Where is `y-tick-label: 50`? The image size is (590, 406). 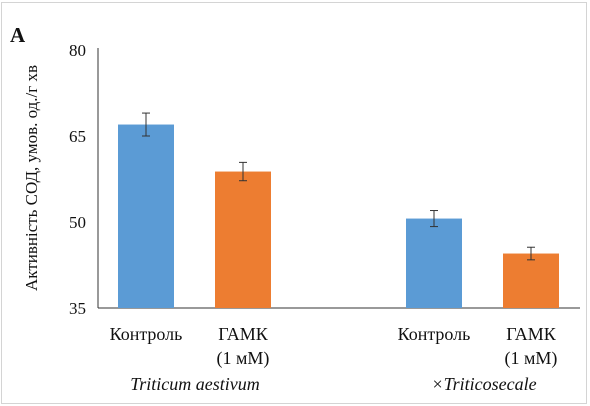 y-tick-label: 50 is located at coordinates (77, 222).